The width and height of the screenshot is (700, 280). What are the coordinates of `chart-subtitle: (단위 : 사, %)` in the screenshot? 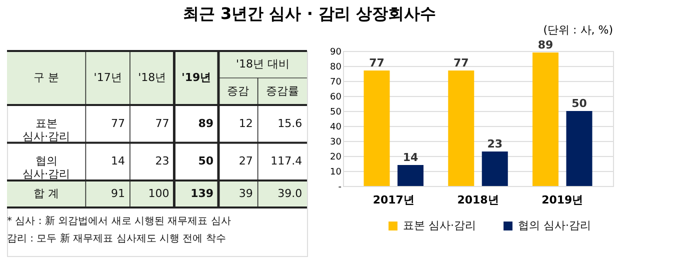 It's located at (578, 30).